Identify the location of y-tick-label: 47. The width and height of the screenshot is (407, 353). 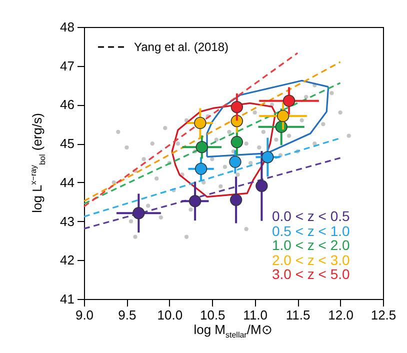
(67, 66).